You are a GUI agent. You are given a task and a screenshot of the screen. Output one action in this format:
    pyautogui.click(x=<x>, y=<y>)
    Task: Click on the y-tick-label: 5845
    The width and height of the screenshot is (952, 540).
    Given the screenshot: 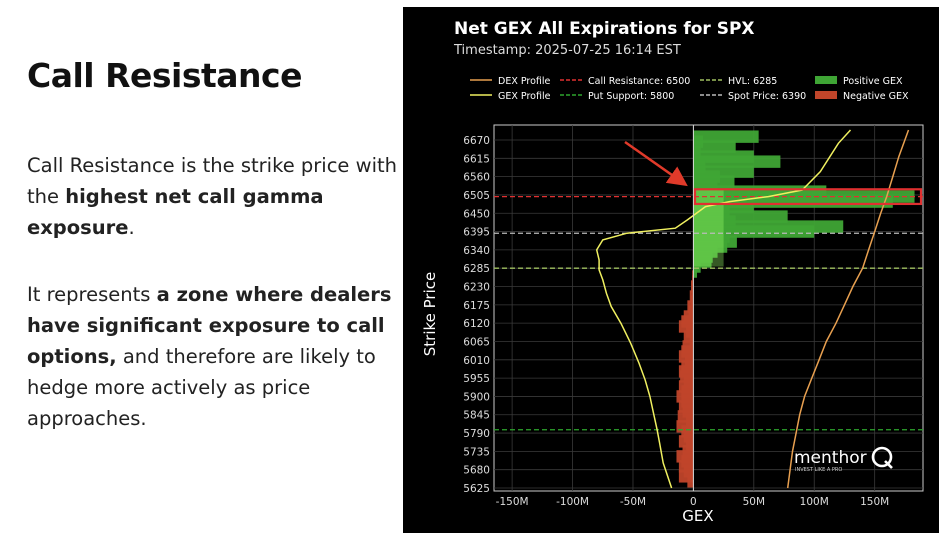 What is the action you would take?
    pyautogui.click(x=476, y=416)
    